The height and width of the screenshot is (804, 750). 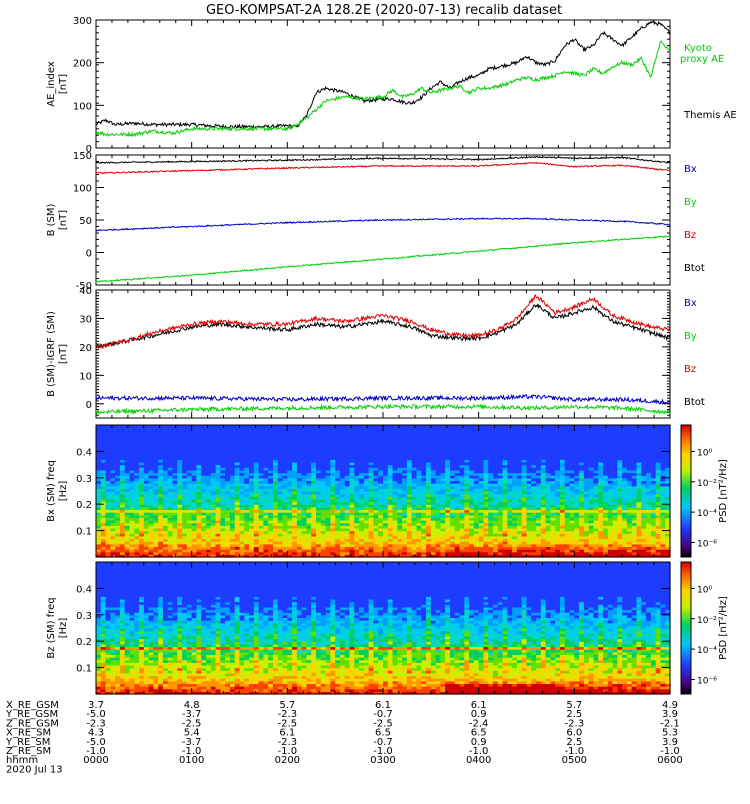 I want to click on y-tick-label: 150, so click(x=82, y=156).